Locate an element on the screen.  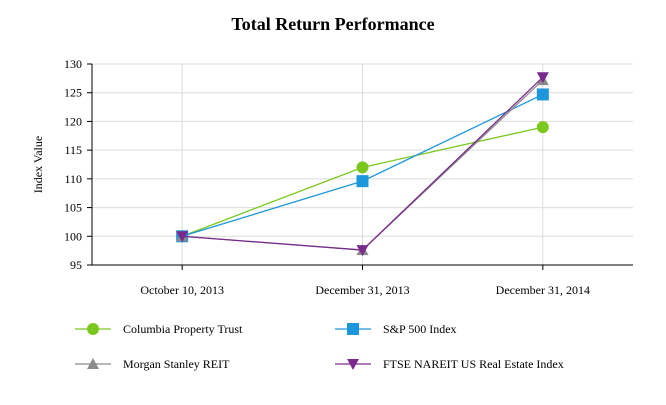
y-tick-label: 110 is located at coordinates (73, 179).